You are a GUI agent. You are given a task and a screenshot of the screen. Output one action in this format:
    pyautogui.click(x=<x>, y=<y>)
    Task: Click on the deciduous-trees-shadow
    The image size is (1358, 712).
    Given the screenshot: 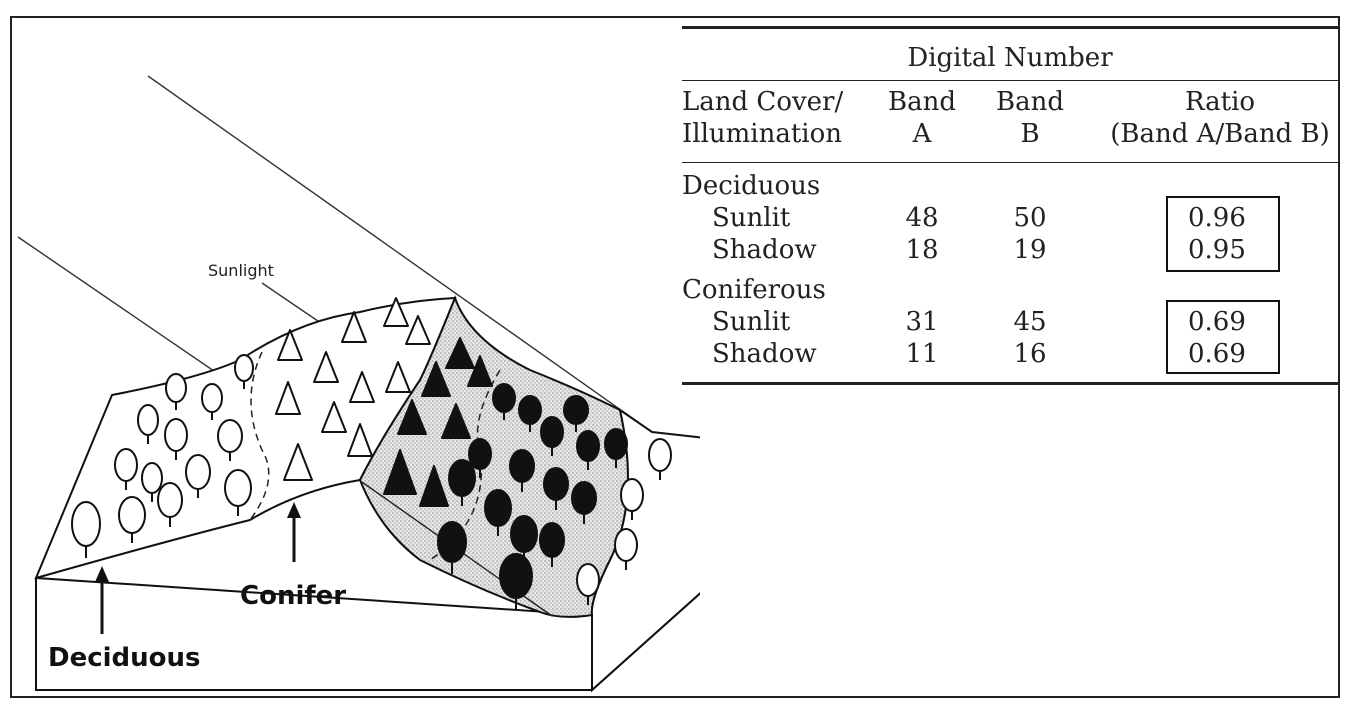 What is the action you would take?
    pyautogui.click(x=532, y=496)
    